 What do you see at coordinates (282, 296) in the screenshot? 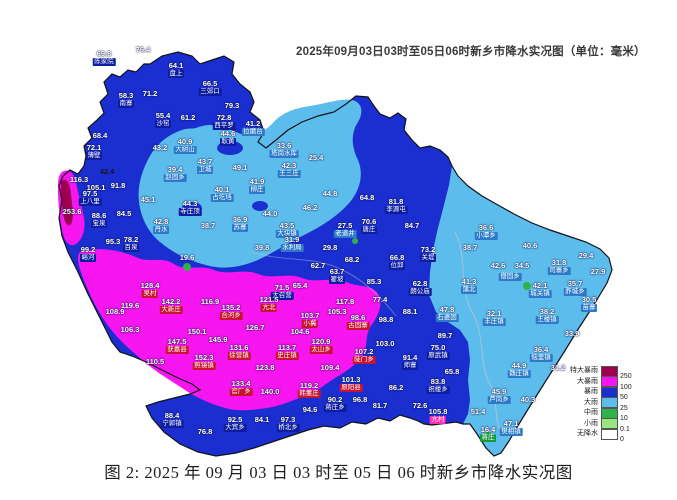
I see `station-name: 大召营` at bounding box center [282, 296].